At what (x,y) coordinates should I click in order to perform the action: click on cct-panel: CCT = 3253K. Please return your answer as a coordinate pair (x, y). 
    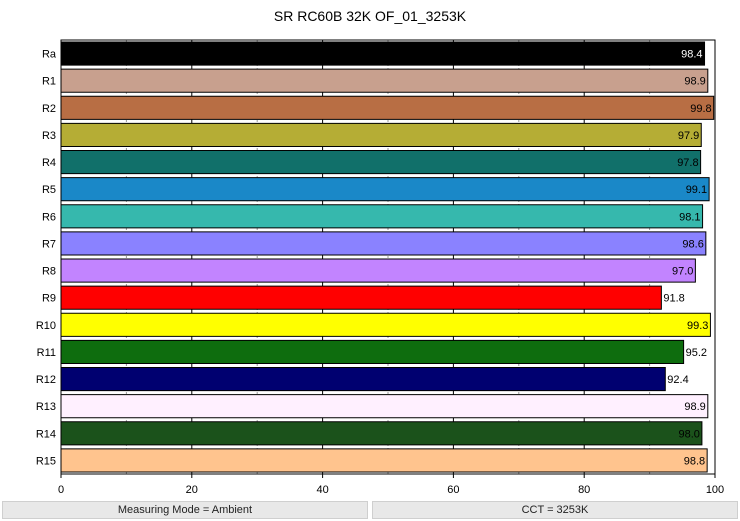
    Looking at the image, I should click on (555, 510).